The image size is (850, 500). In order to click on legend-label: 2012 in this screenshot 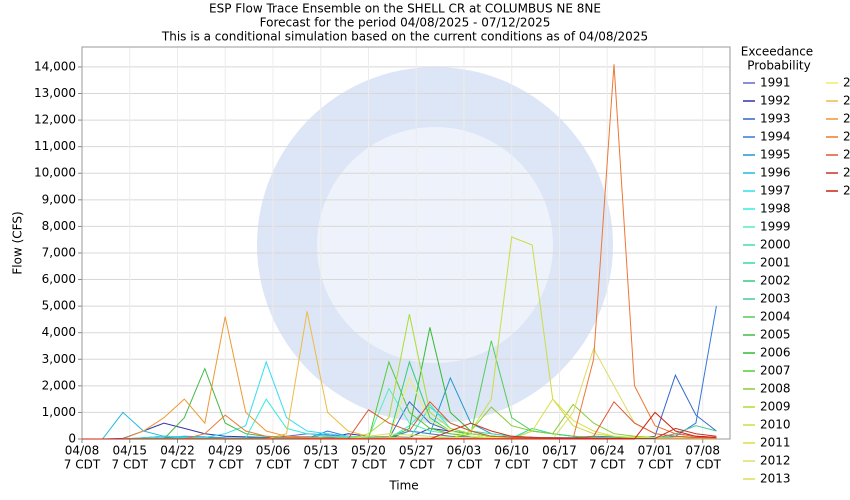, I will do `click(775, 461)`.